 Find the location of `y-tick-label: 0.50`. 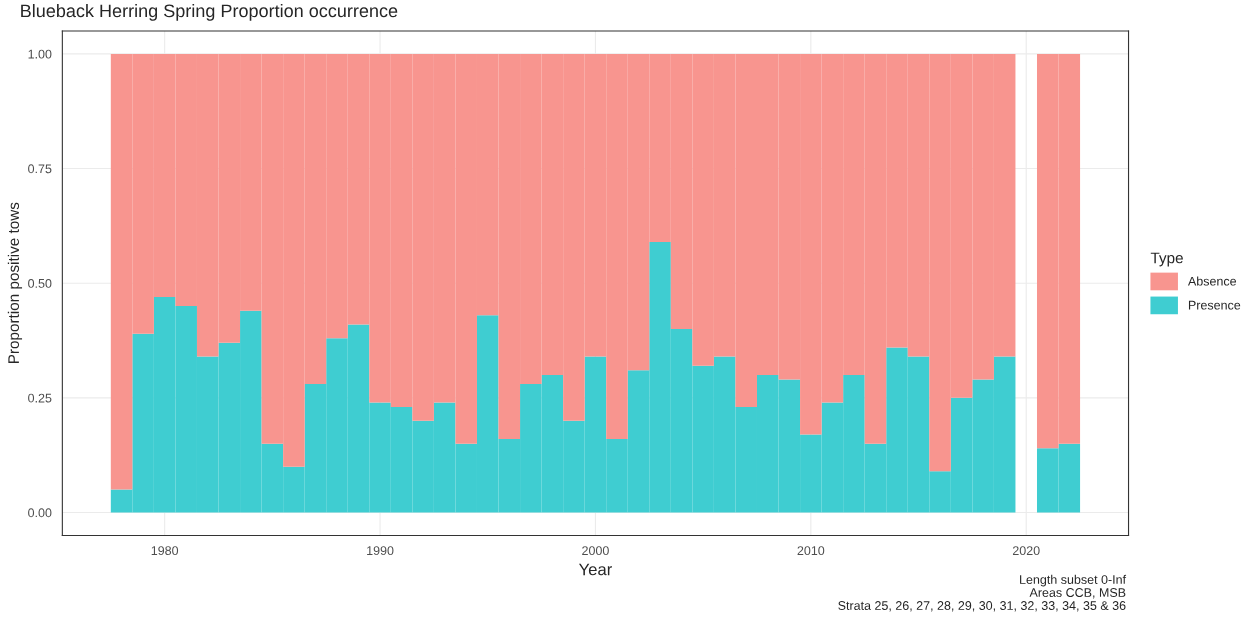

y-tick-label: 0.50 is located at coordinates (40, 283).